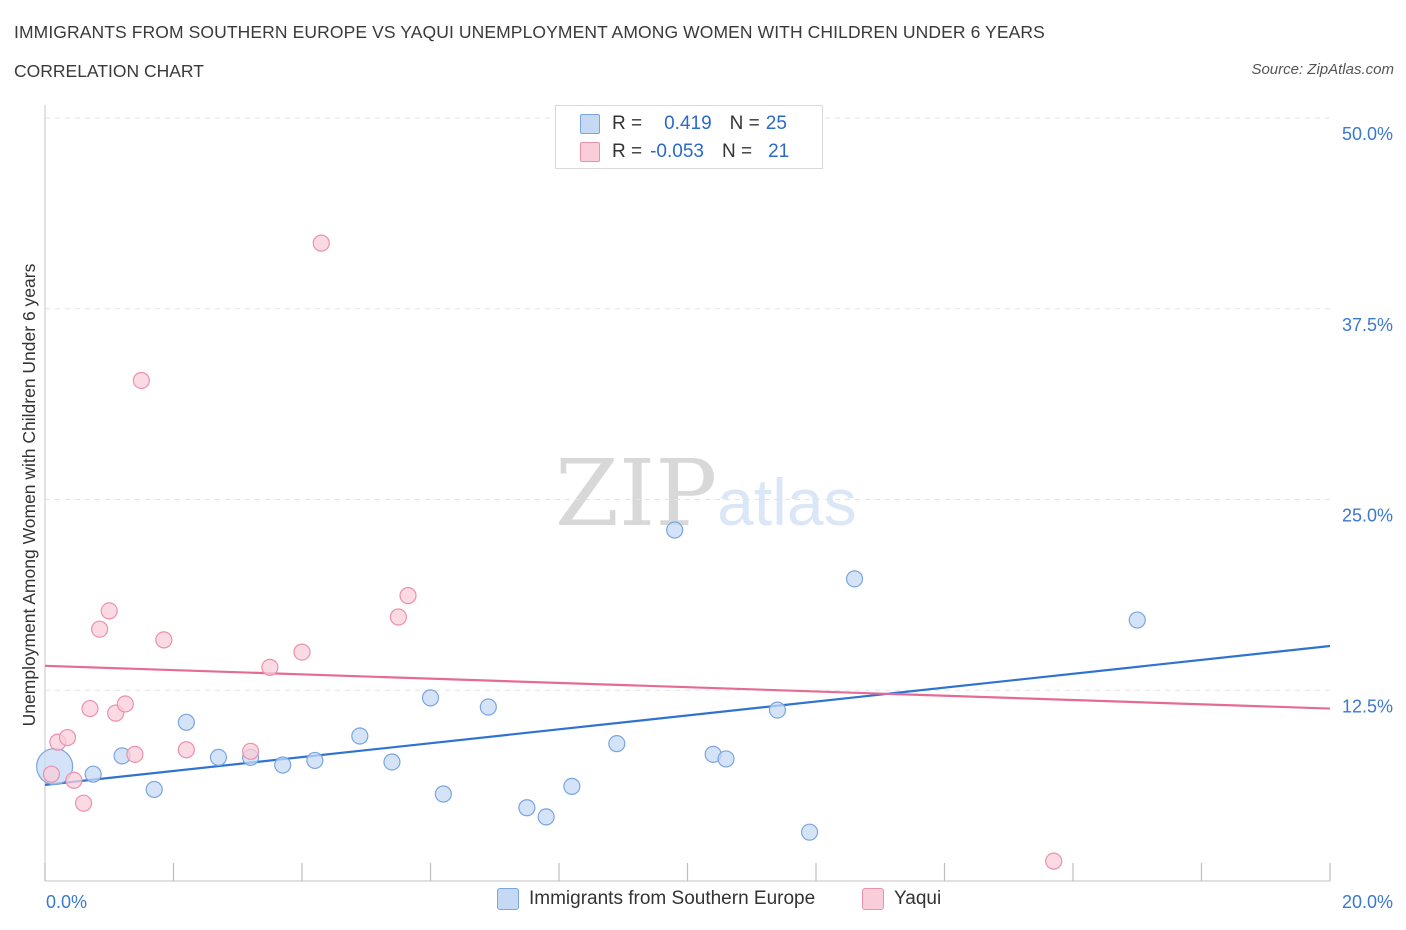 The width and height of the screenshot is (1406, 930). I want to click on legend-n-value: 21, so click(779, 151).